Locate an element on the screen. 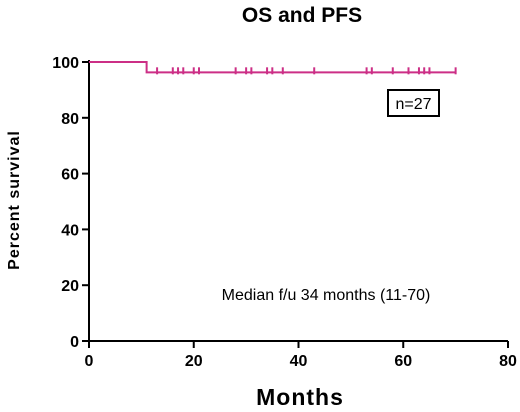 Image resolution: width=520 pixels, height=412 pixels. y-tick-label: 60 is located at coordinates (70, 175).